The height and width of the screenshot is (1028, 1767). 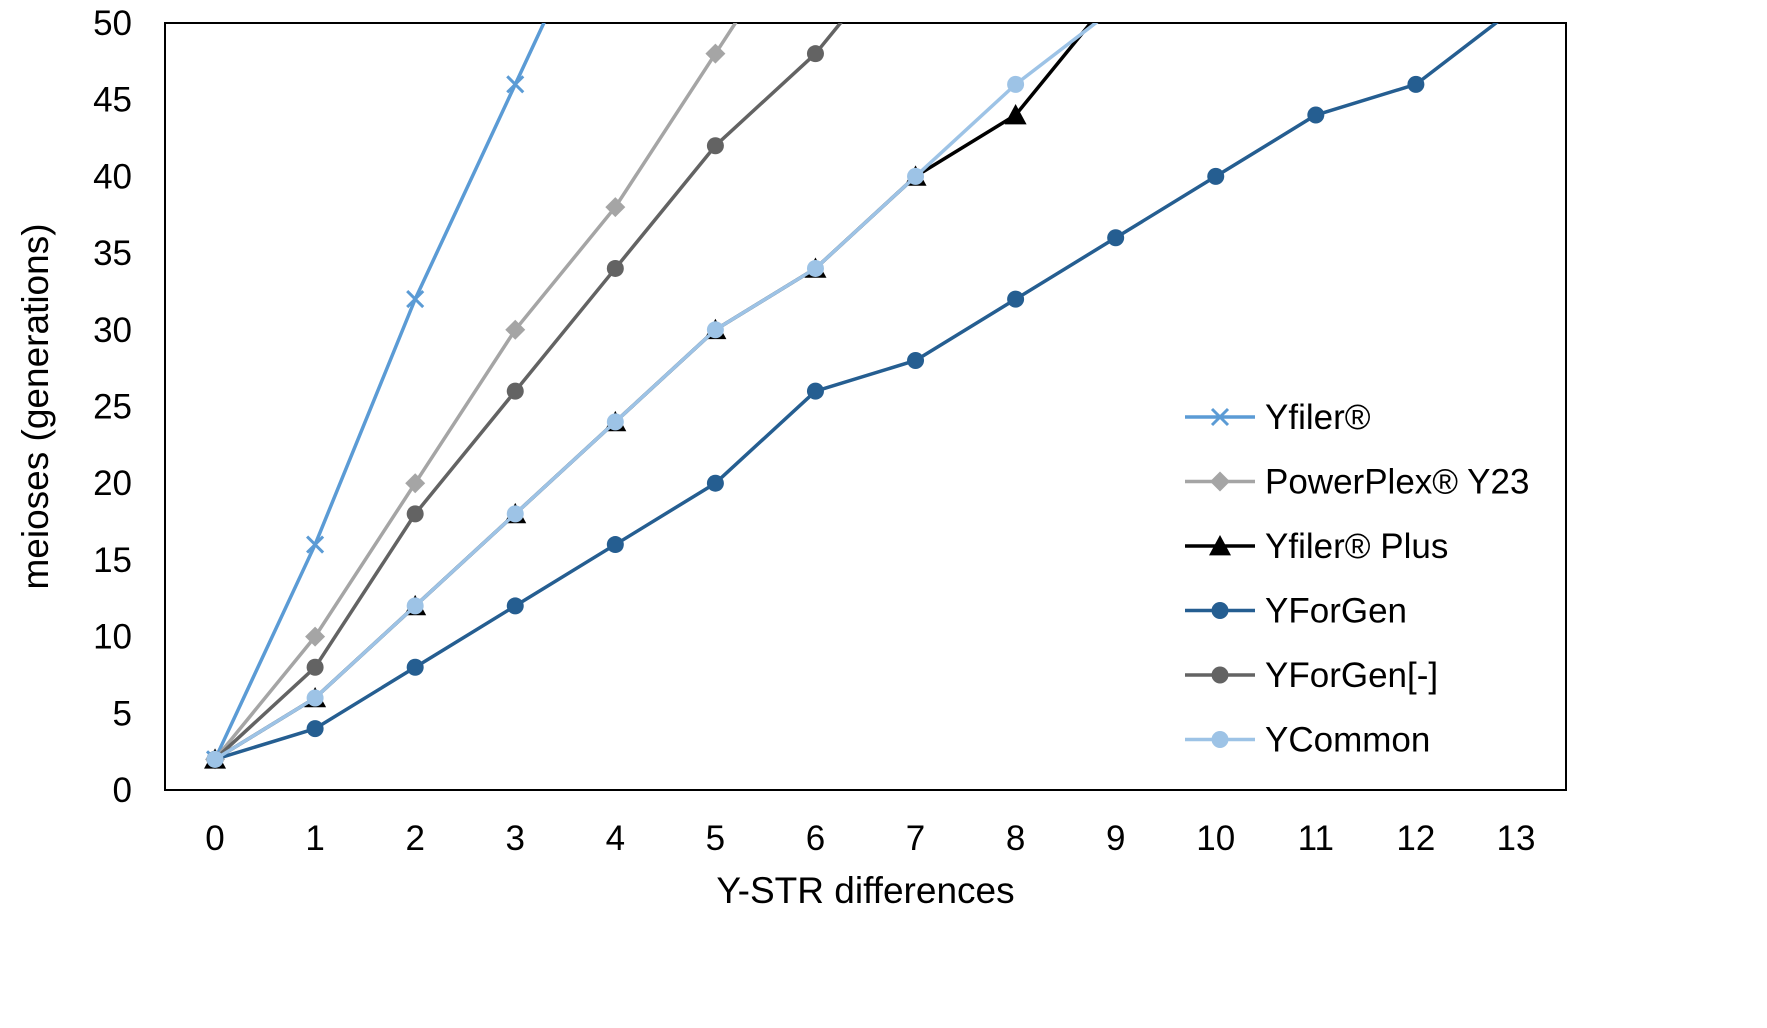 I want to click on x-tick-label: 0, so click(x=214, y=838).